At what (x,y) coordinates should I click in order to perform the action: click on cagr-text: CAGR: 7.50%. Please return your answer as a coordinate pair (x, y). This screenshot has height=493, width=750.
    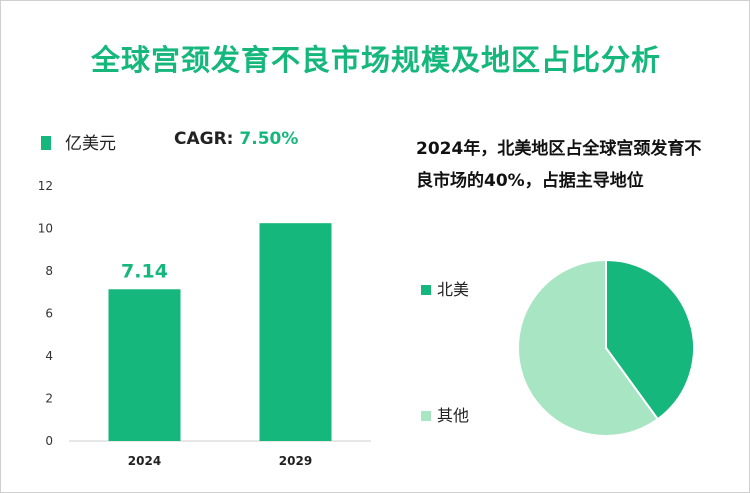
    Looking at the image, I should click on (236, 139).